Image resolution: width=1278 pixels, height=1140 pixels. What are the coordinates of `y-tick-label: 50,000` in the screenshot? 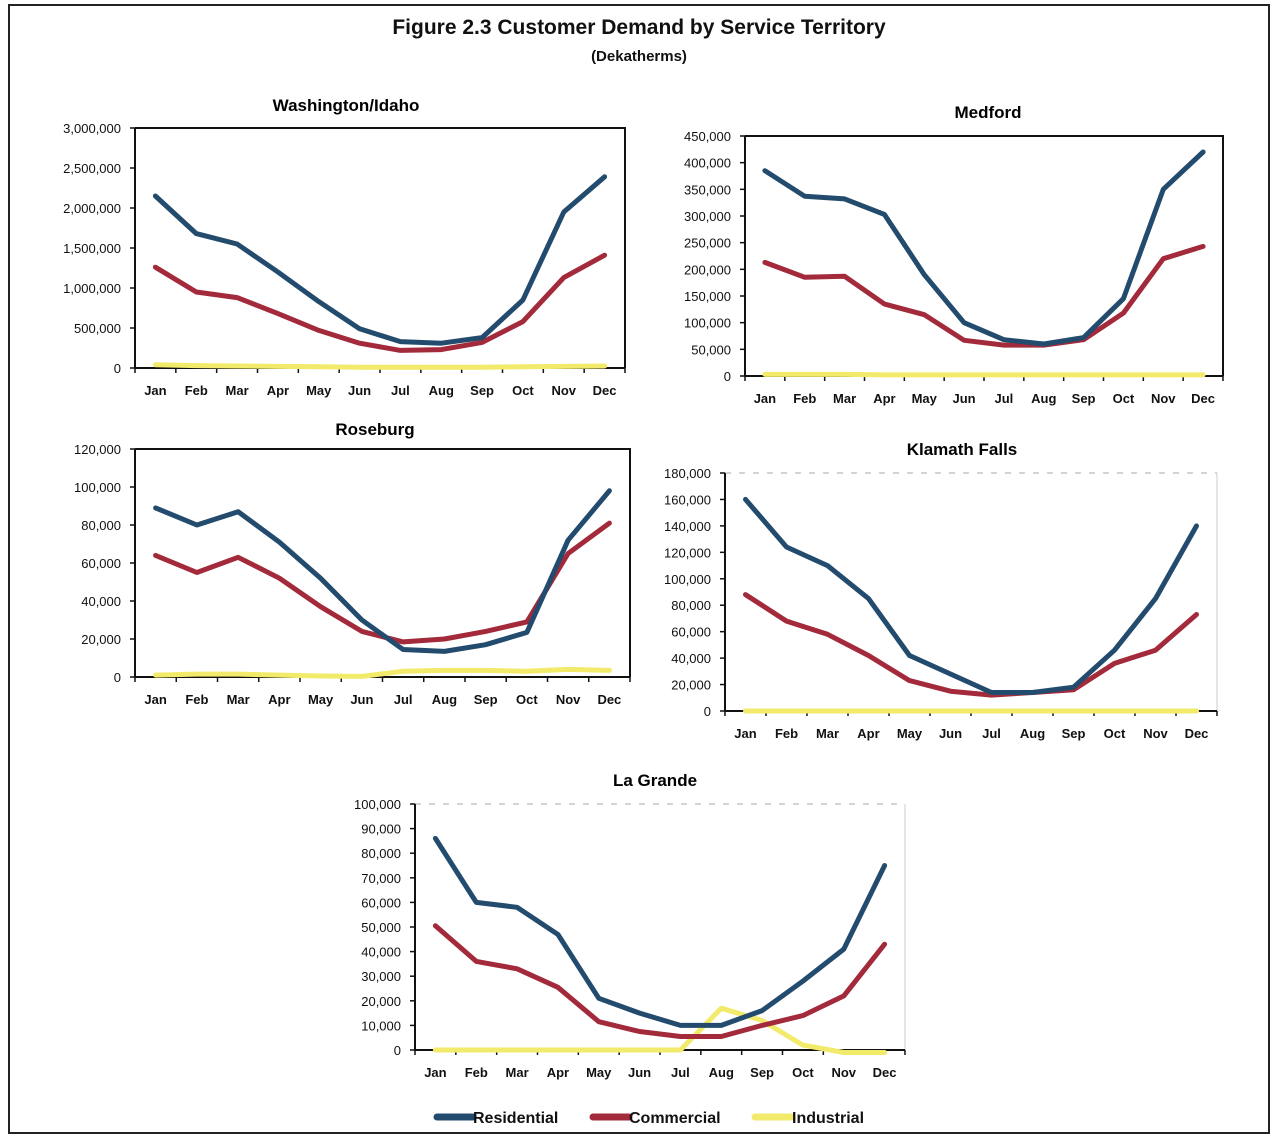 It's located at (711, 349).